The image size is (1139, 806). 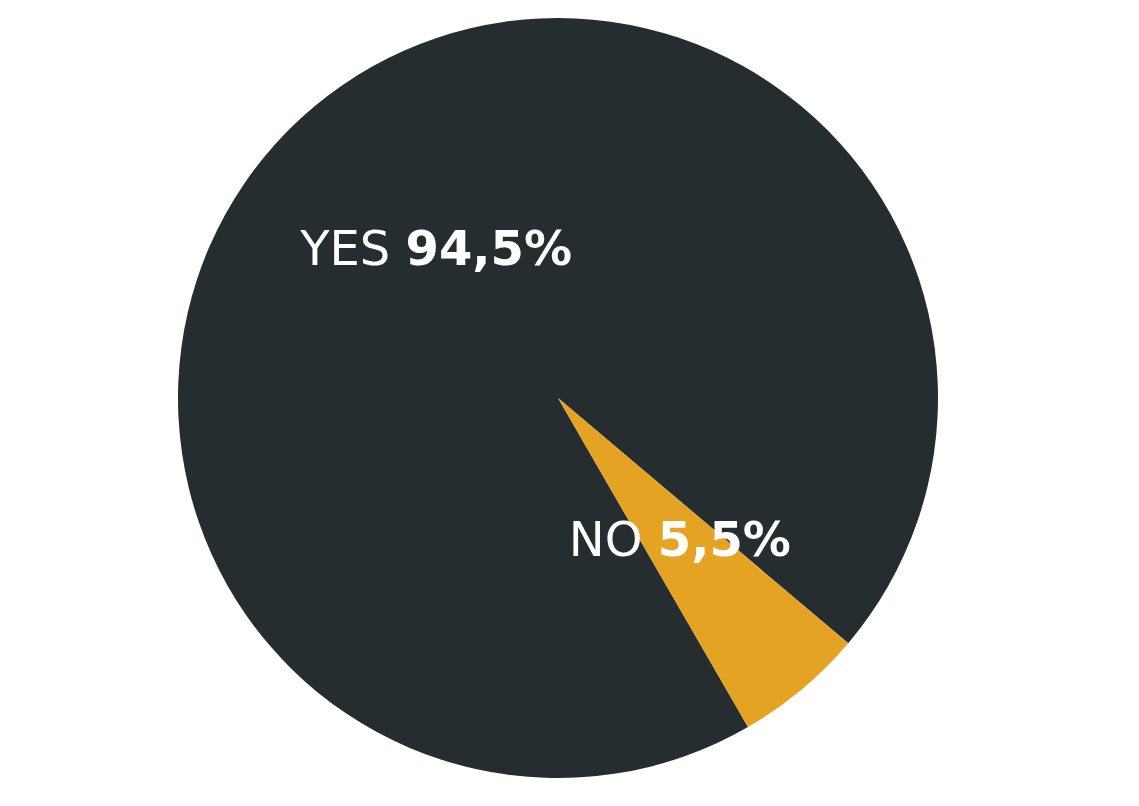 I want to click on data-label: 94,5%, so click(x=489, y=247).